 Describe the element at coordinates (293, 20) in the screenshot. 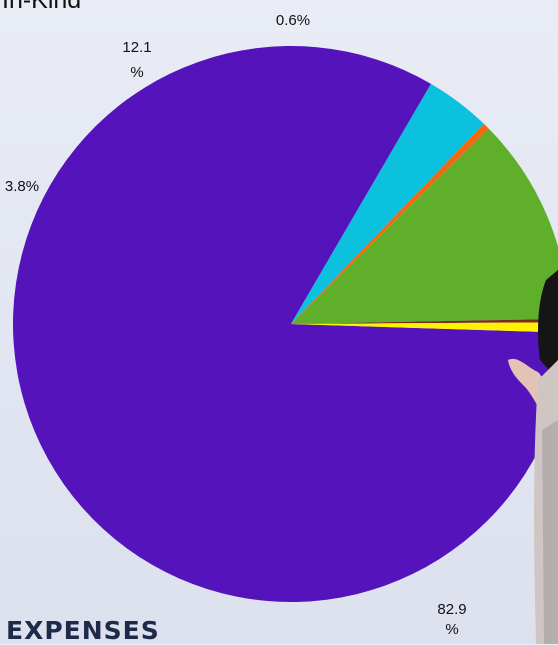

I see `slice-label-5: 0.6%` at that location.